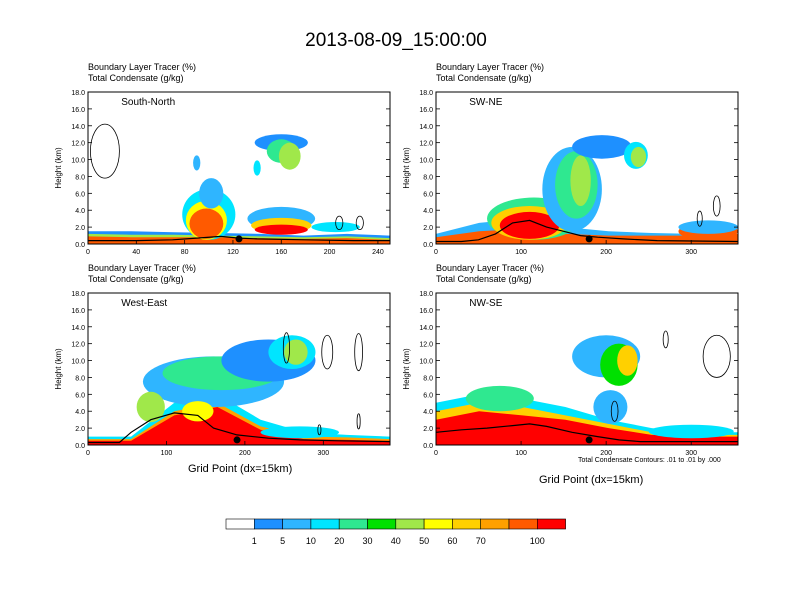 The image size is (792, 612). Describe the element at coordinates (233, 252) in the screenshot. I see `x-tick-label: 120` at that location.